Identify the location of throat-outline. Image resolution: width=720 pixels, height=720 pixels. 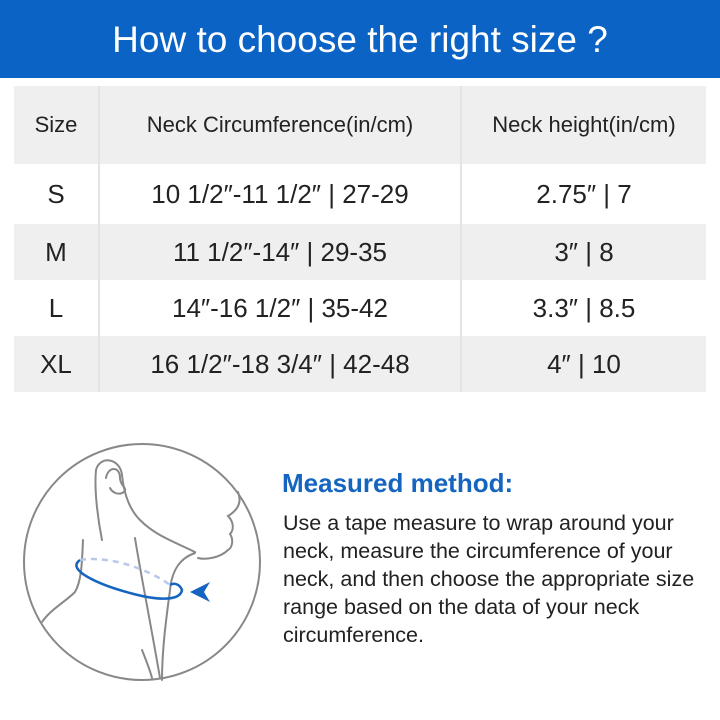
(178, 616).